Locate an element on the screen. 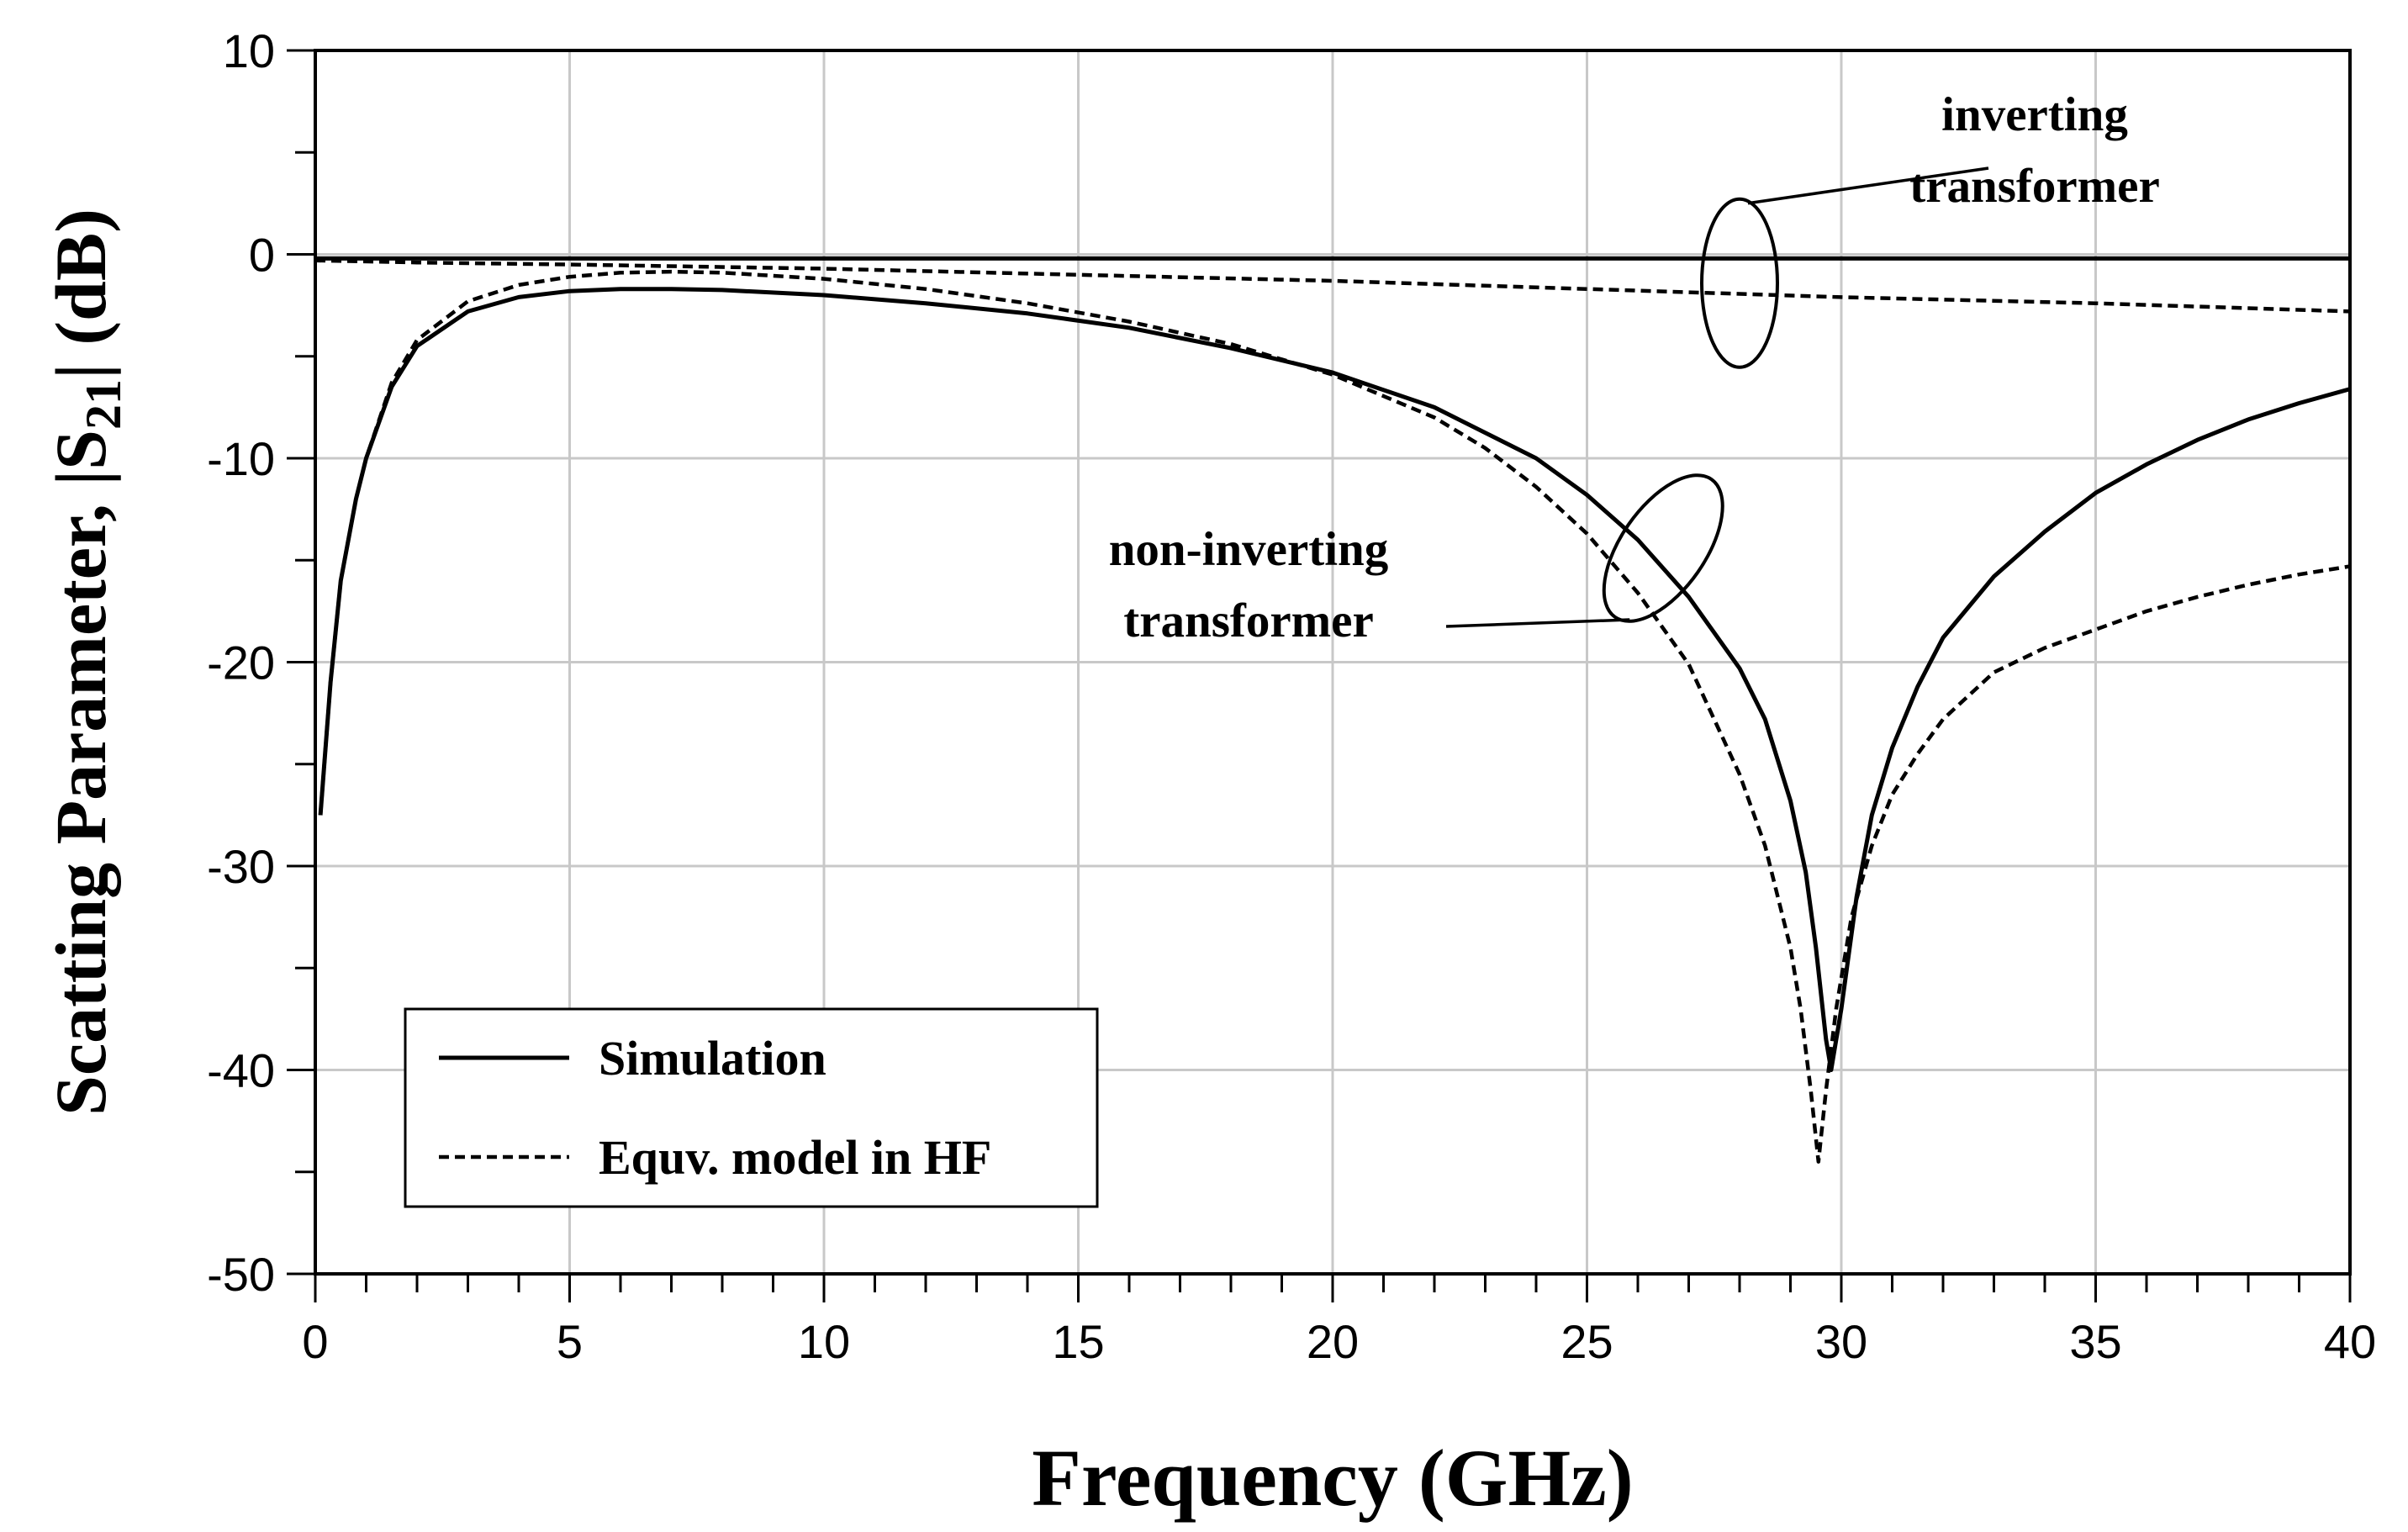 Image resolution: width=2408 pixels, height=1532 pixels. y-tick-label: -40 is located at coordinates (241, 1070).